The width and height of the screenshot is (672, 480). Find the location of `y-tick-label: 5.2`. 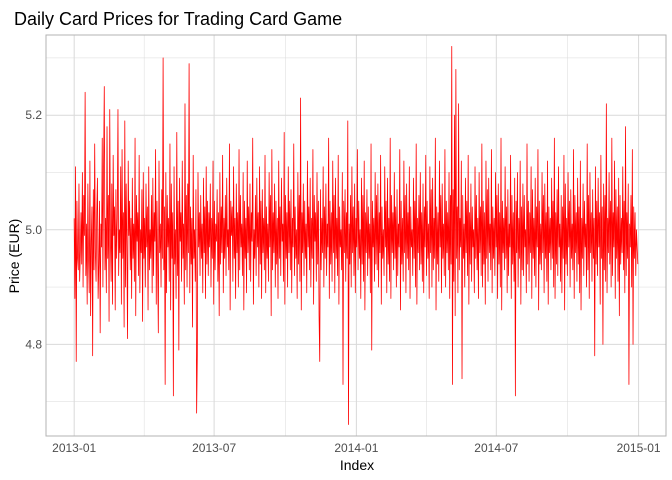

y-tick-label: 5.2 is located at coordinates (33, 115).